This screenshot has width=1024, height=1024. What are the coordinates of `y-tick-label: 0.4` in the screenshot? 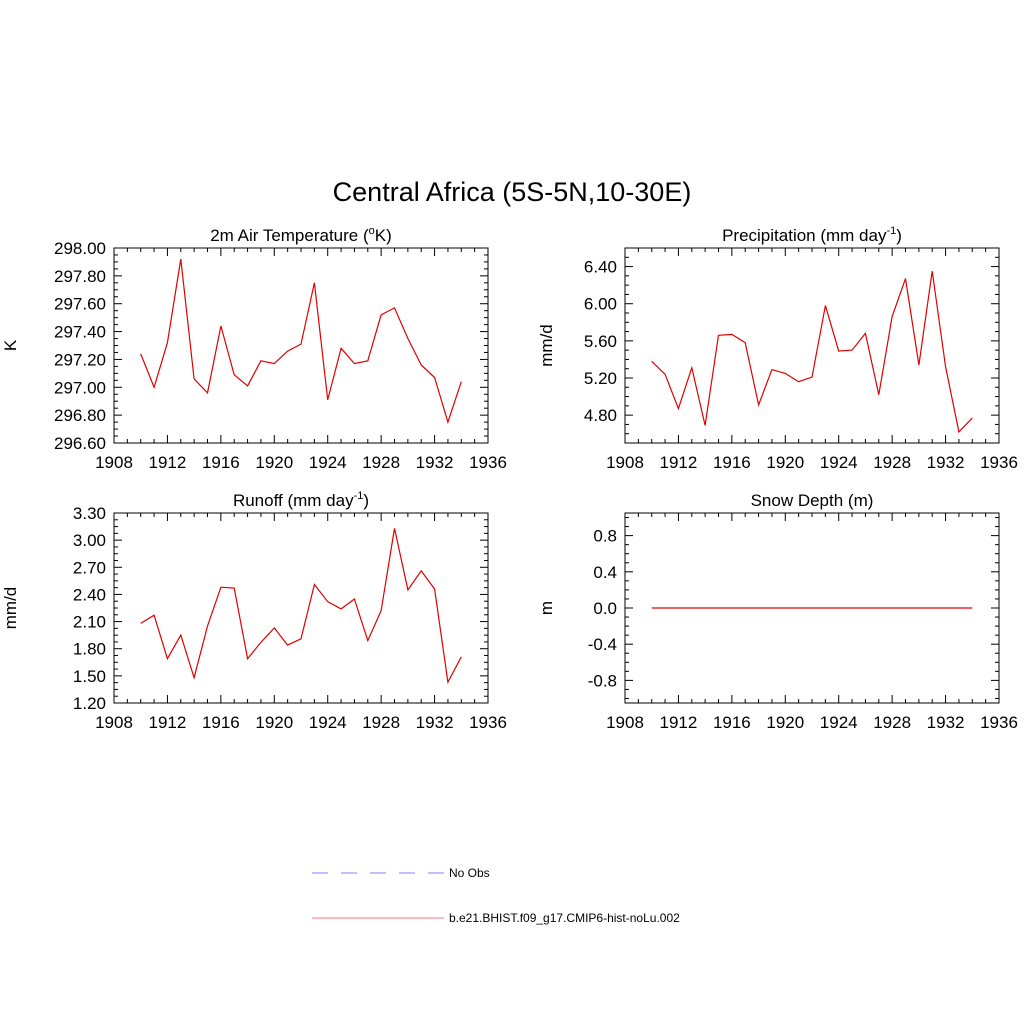 It's located at (605, 572).